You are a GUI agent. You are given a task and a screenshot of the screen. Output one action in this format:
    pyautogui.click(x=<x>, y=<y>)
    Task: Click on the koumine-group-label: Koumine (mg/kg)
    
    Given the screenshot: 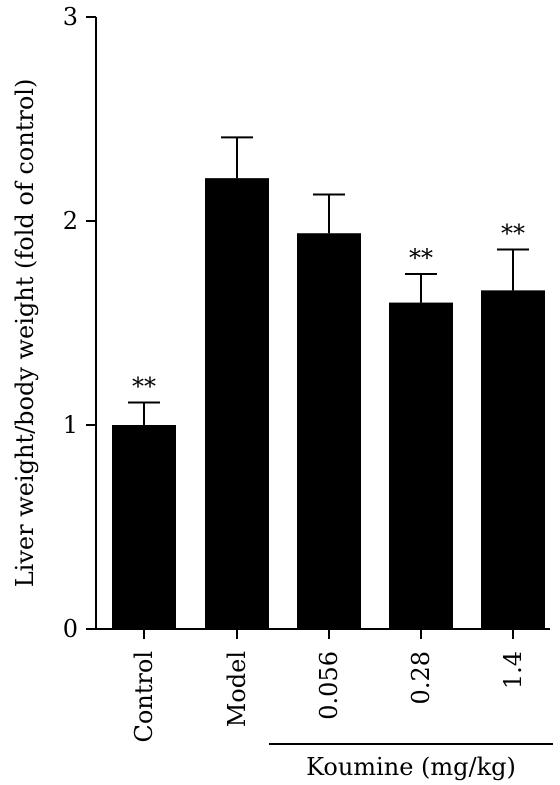 What is the action you would take?
    pyautogui.click(x=411, y=767)
    